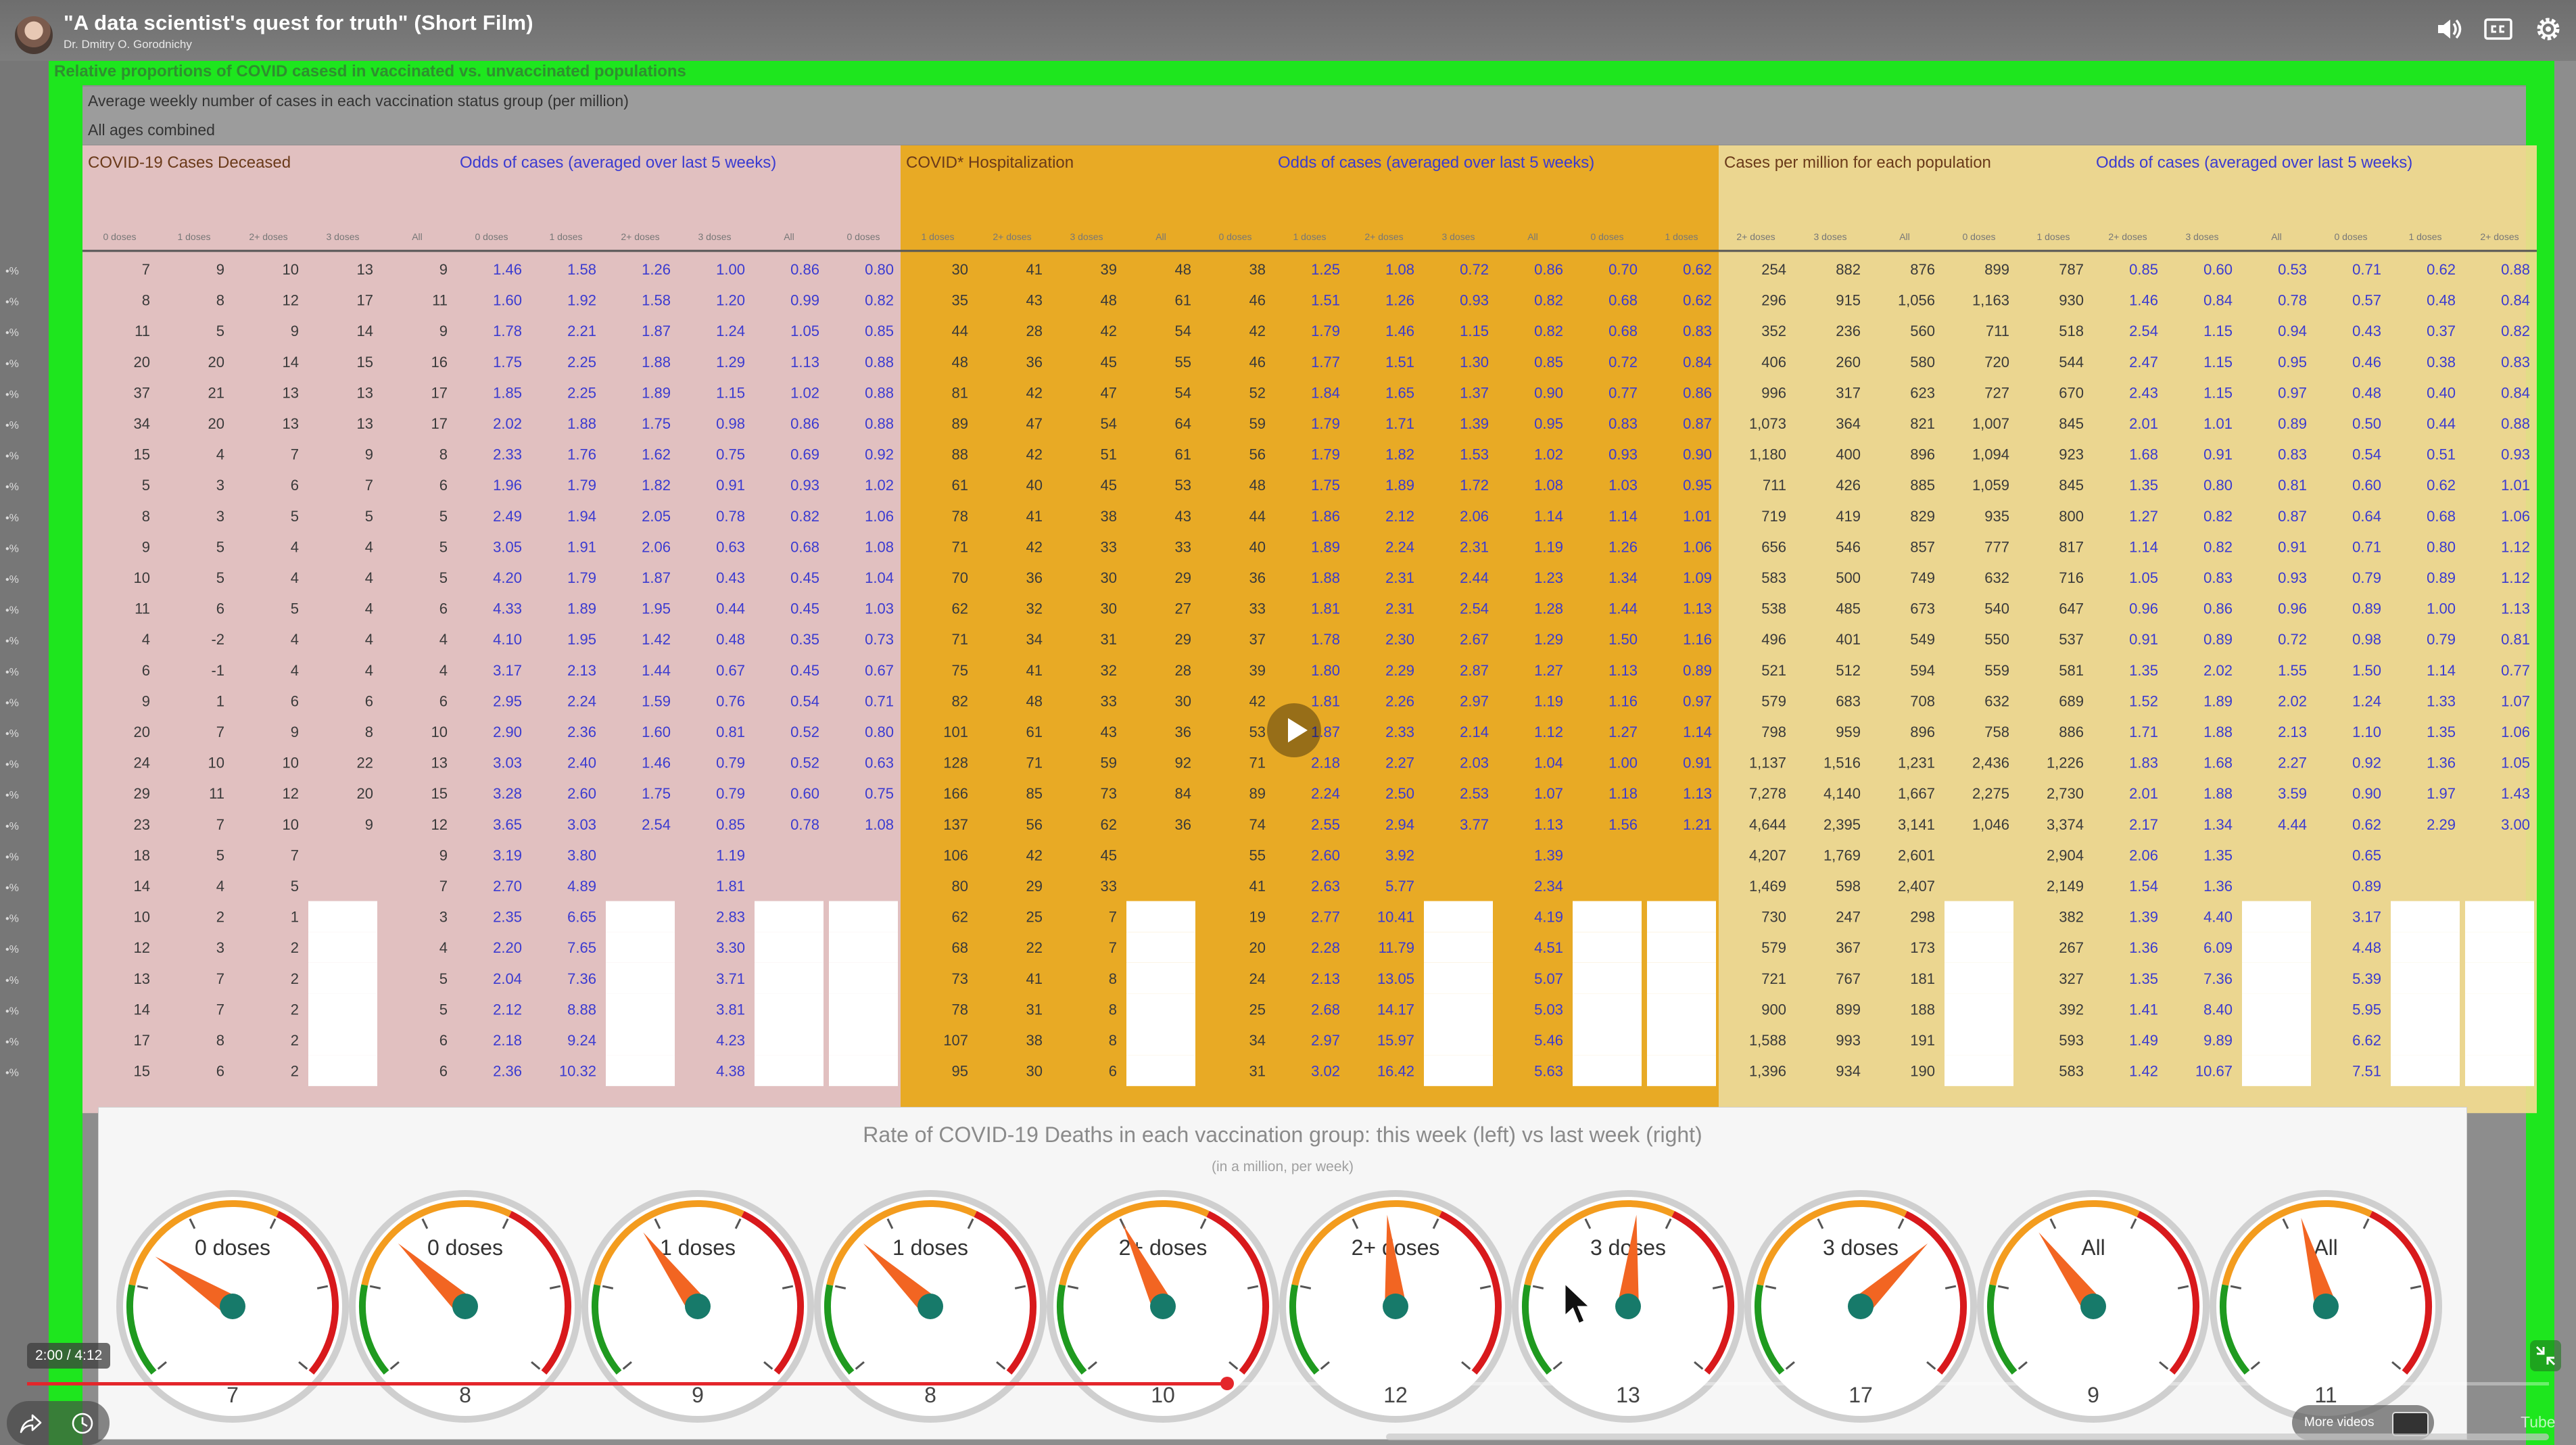 This screenshot has height=1445, width=2576. Describe the element at coordinates (1109, 577) in the screenshot. I see `table-cell: 30` at that location.